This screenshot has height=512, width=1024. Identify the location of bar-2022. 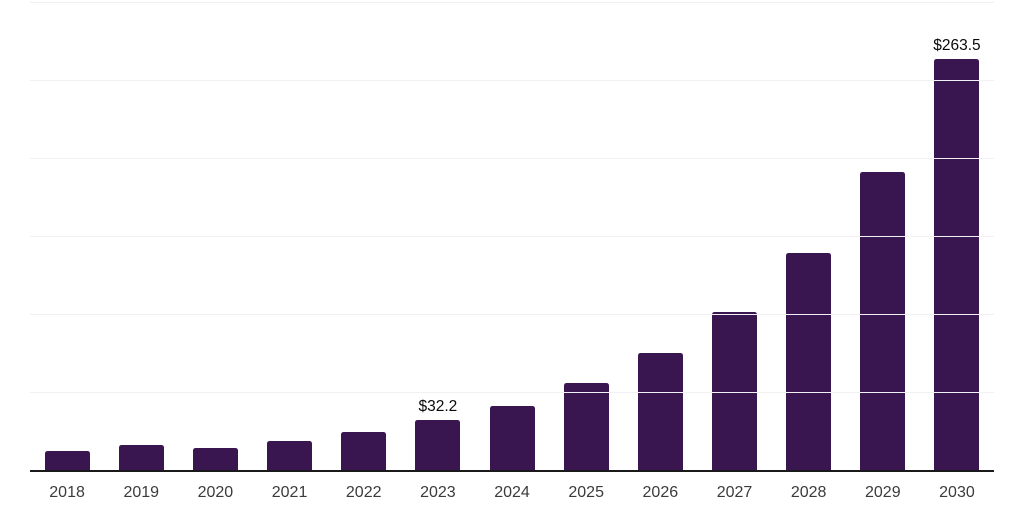
(364, 451).